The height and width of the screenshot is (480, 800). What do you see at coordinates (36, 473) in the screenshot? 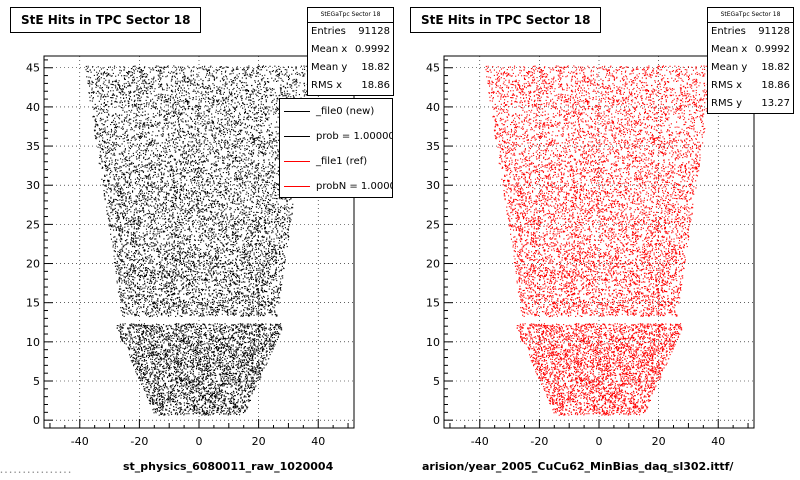
I see `footer-text: • • • • • • • • • • • • • • • •` at bounding box center [36, 473].